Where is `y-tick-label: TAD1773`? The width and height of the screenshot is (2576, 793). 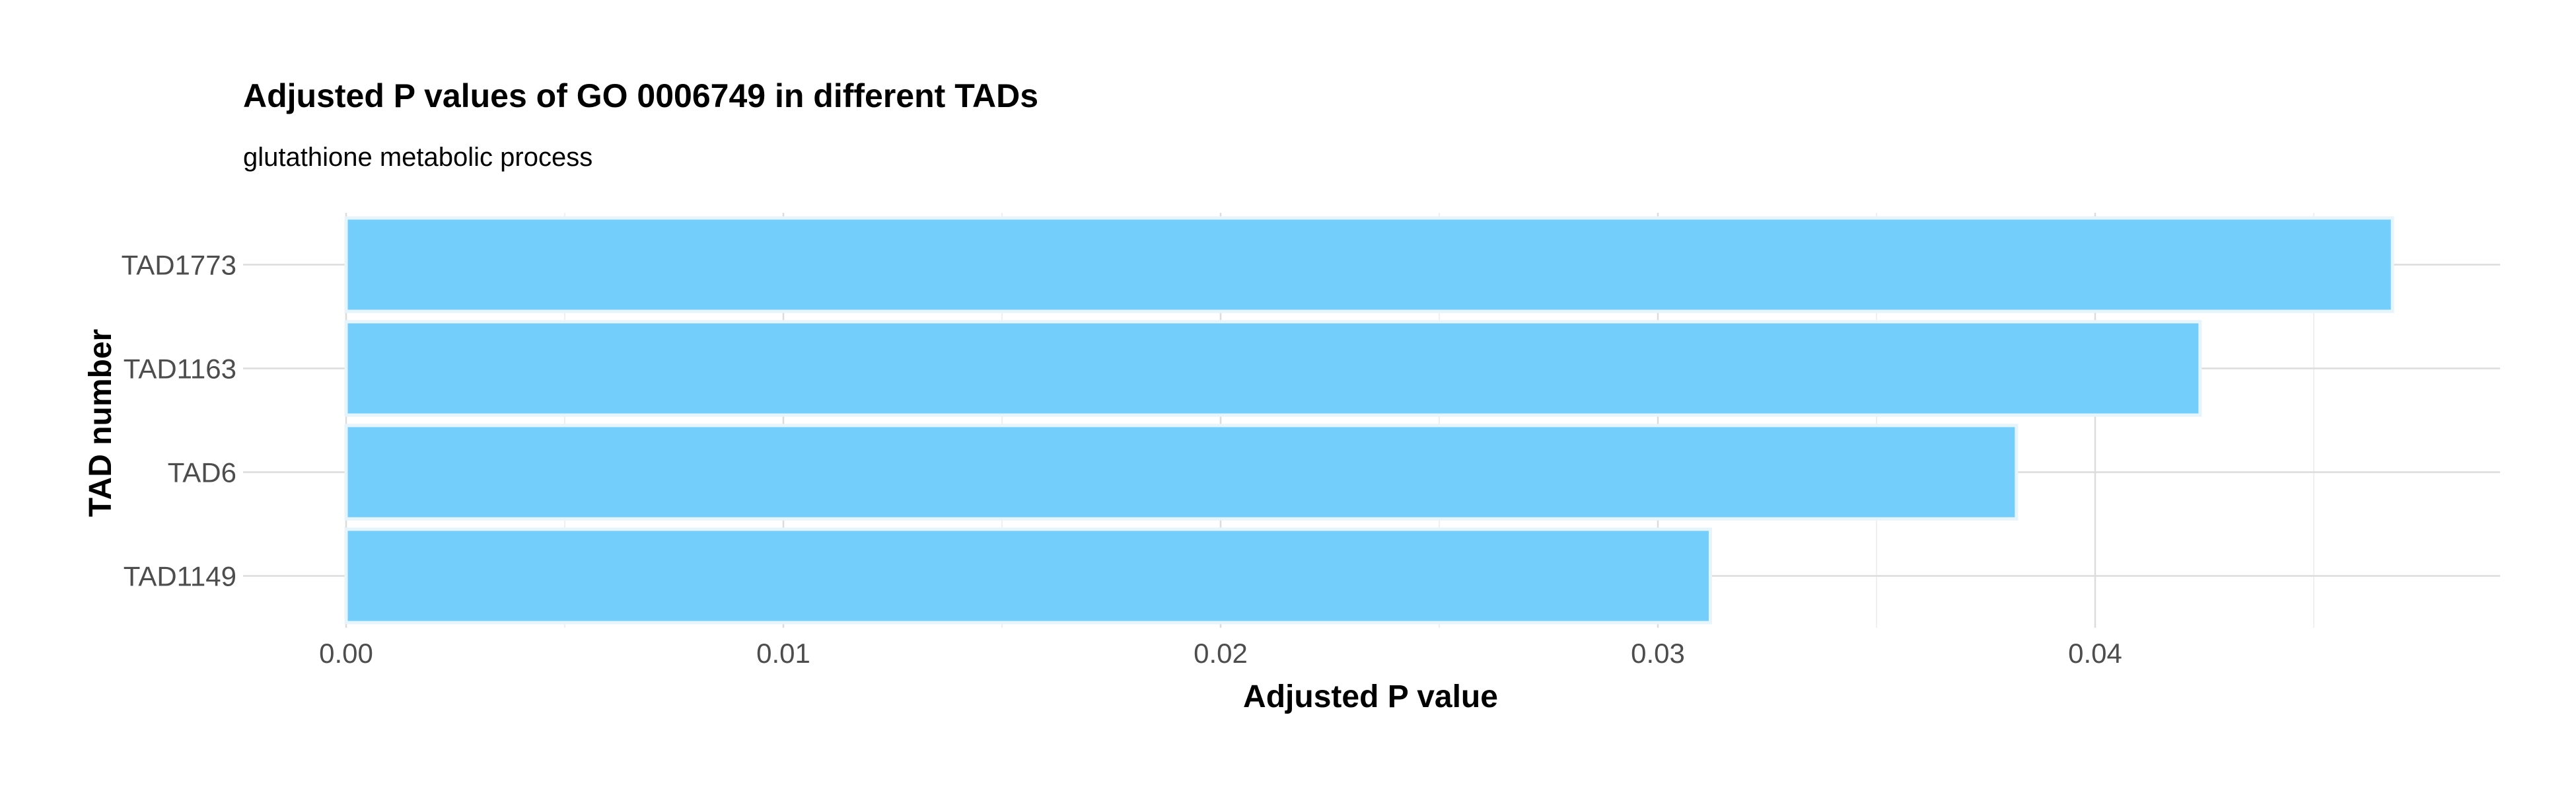
y-tick-label: TAD1773 is located at coordinates (179, 265).